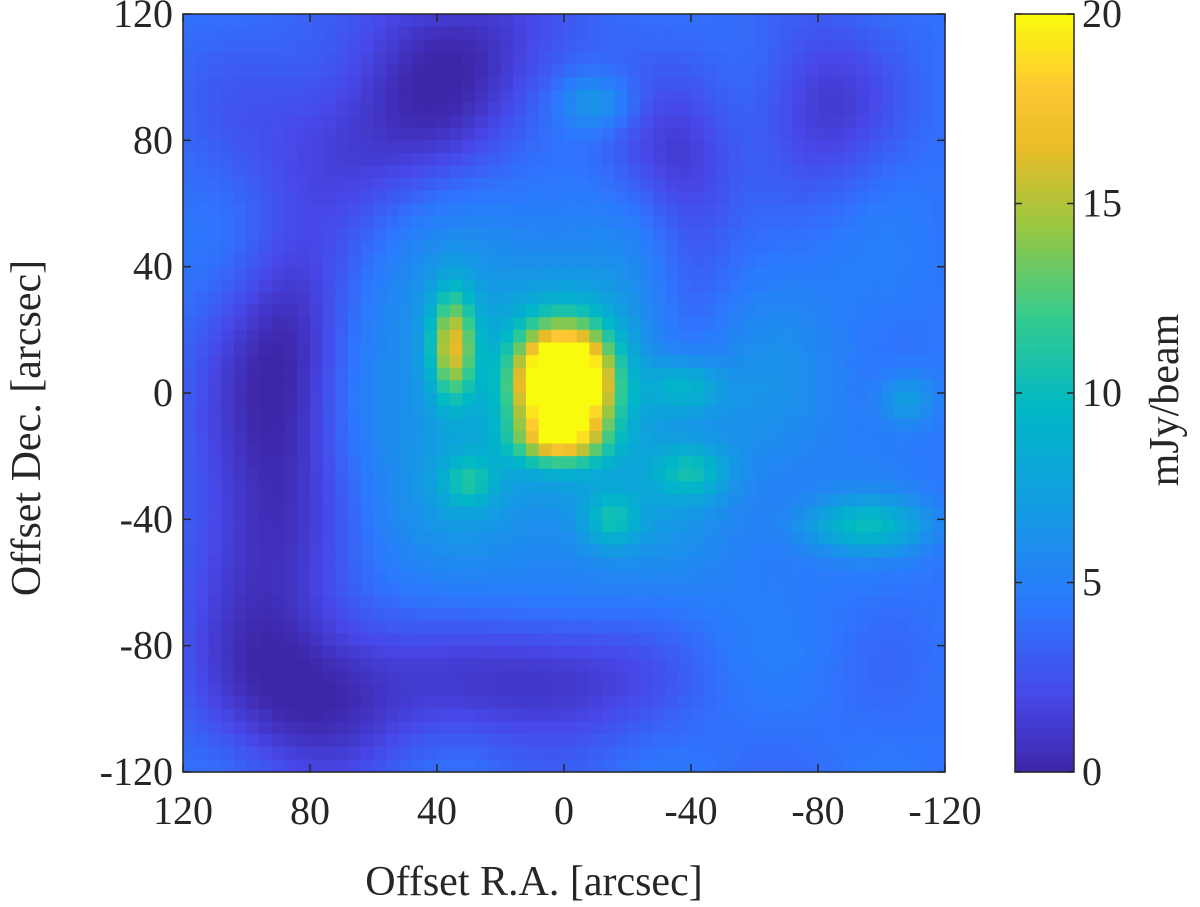 The width and height of the screenshot is (1200, 907). Describe the element at coordinates (1102, 392) in the screenshot. I see `colorbar-tick-label: 10` at that location.